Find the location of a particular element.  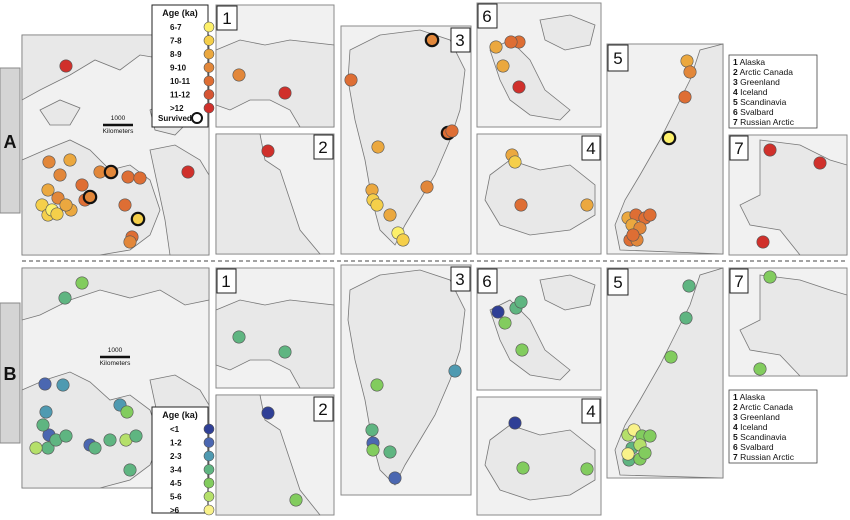

panel-b-alaska: 1 is located at coordinates (275, 328).